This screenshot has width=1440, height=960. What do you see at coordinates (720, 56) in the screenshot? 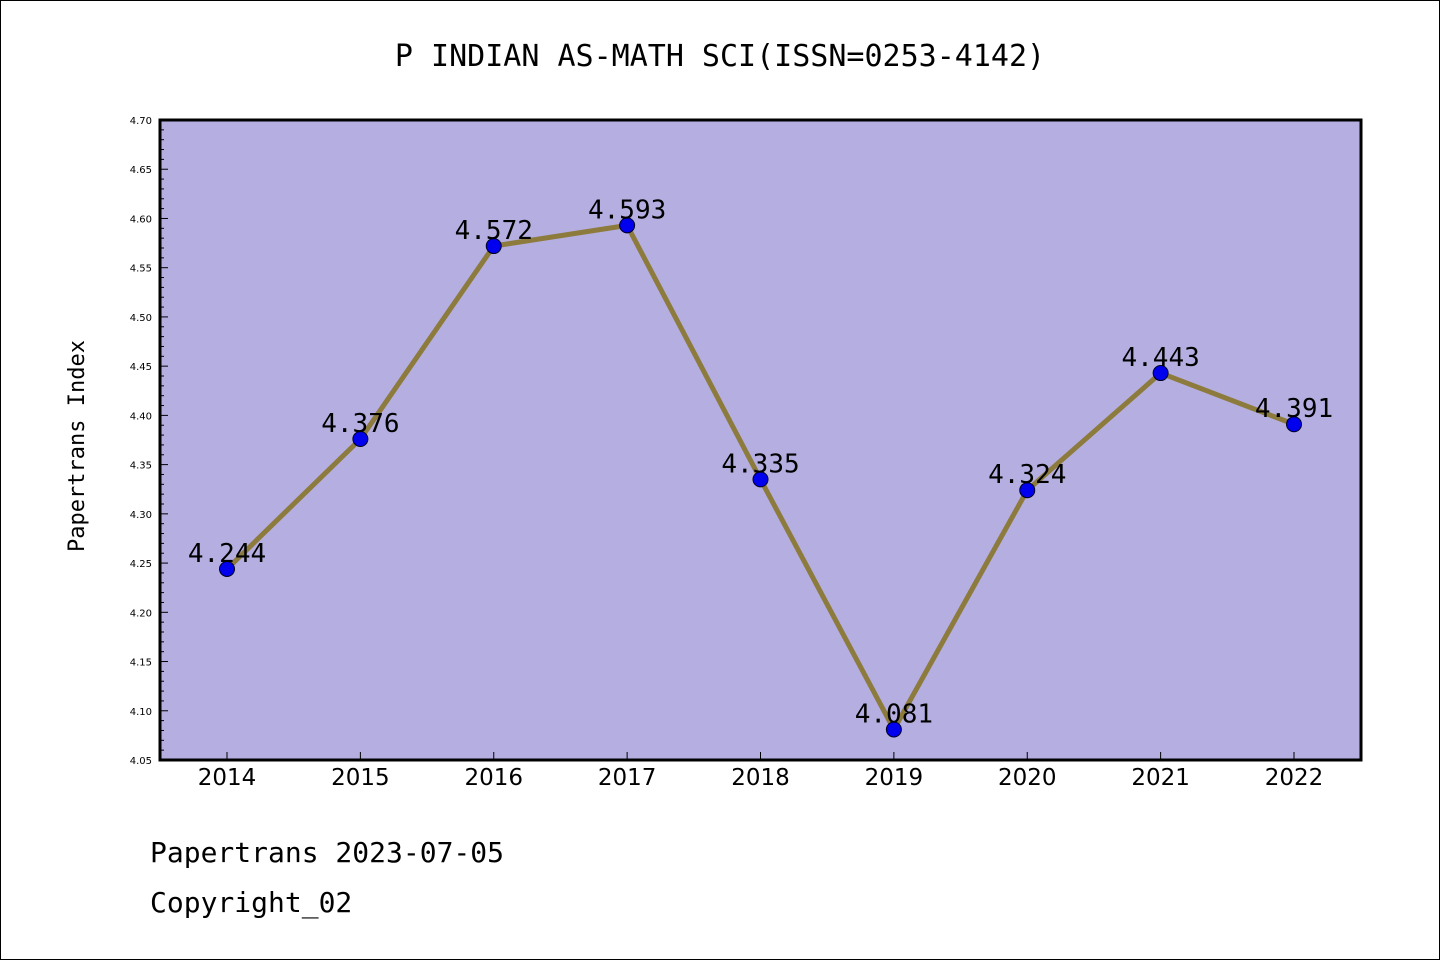
I see `chart-title: P INDIAN AS-MATH SCI(ISSN=0253-4142)` at bounding box center [720, 56].